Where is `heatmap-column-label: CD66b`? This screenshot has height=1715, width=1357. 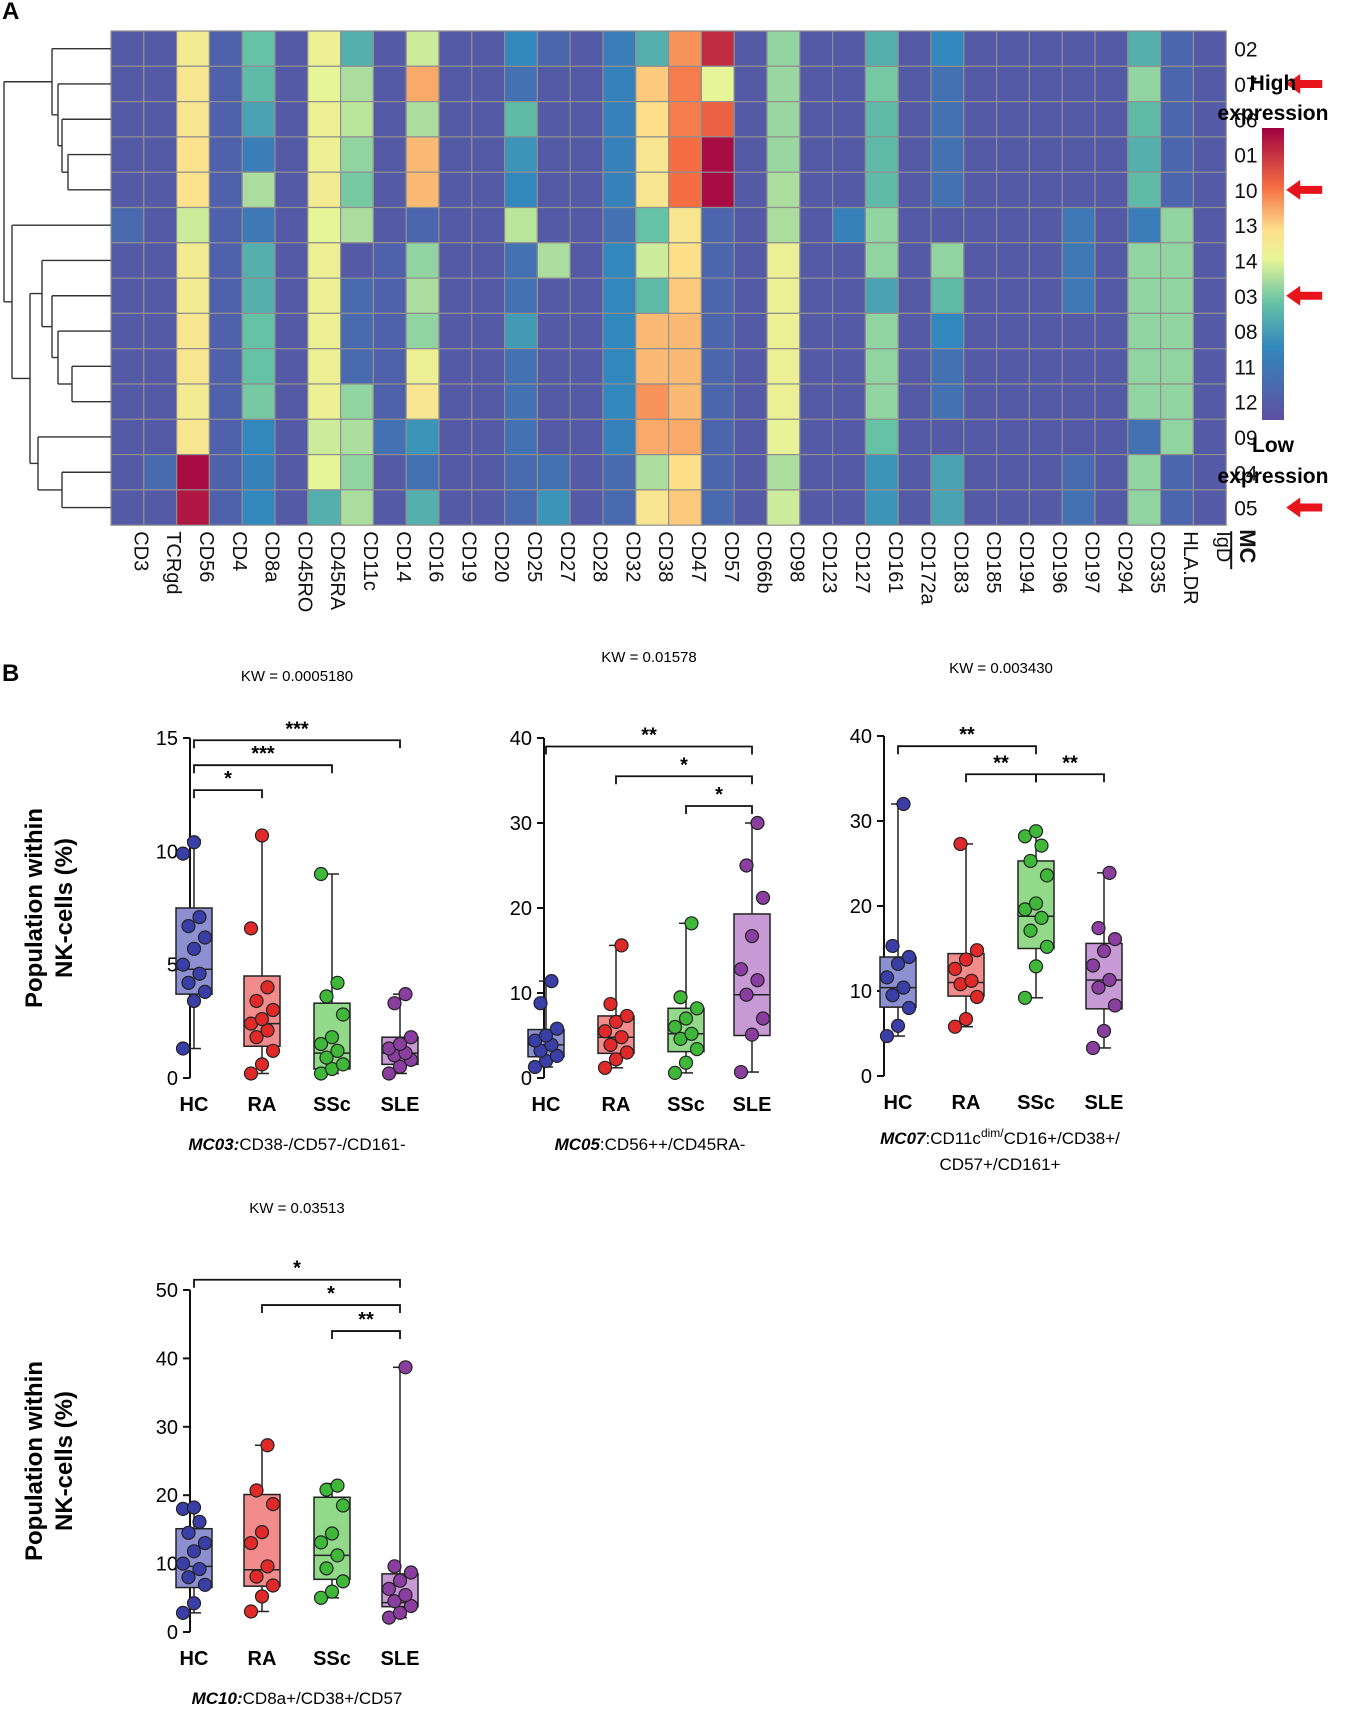
heatmap-column-label: CD66b is located at coordinates (764, 562).